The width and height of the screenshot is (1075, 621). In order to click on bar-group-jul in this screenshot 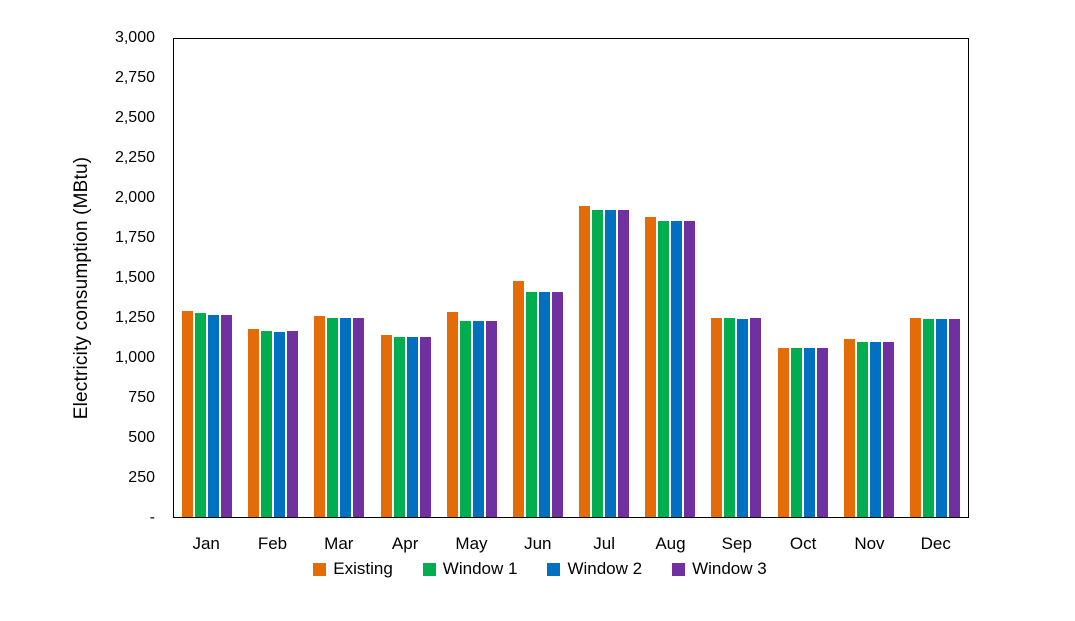, I will do `click(604, 278)`.